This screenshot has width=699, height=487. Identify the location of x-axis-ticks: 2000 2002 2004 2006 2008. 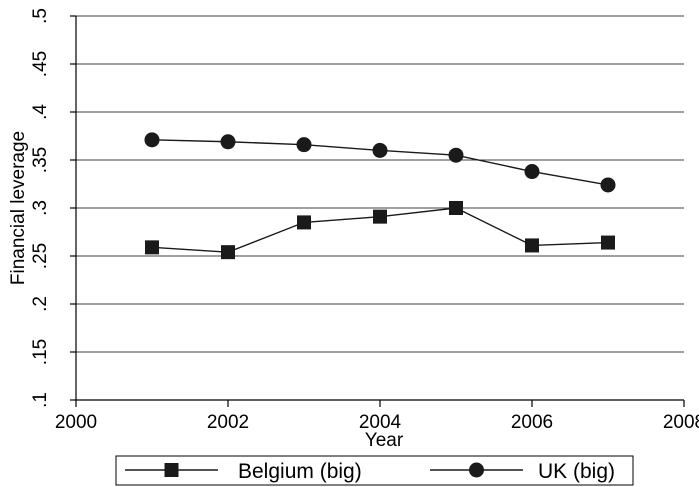
(377, 416).